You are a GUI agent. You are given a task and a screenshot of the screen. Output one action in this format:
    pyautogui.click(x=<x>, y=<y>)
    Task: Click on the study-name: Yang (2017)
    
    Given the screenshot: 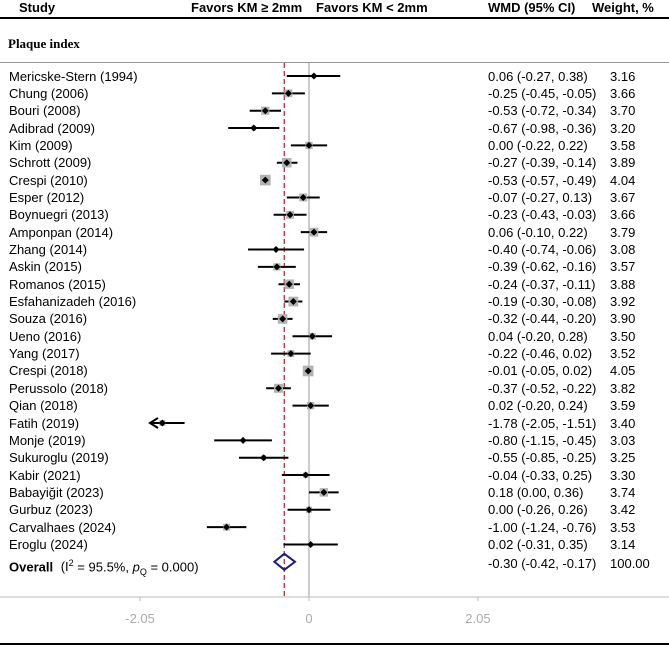 What is the action you would take?
    pyautogui.click(x=44, y=354)
    